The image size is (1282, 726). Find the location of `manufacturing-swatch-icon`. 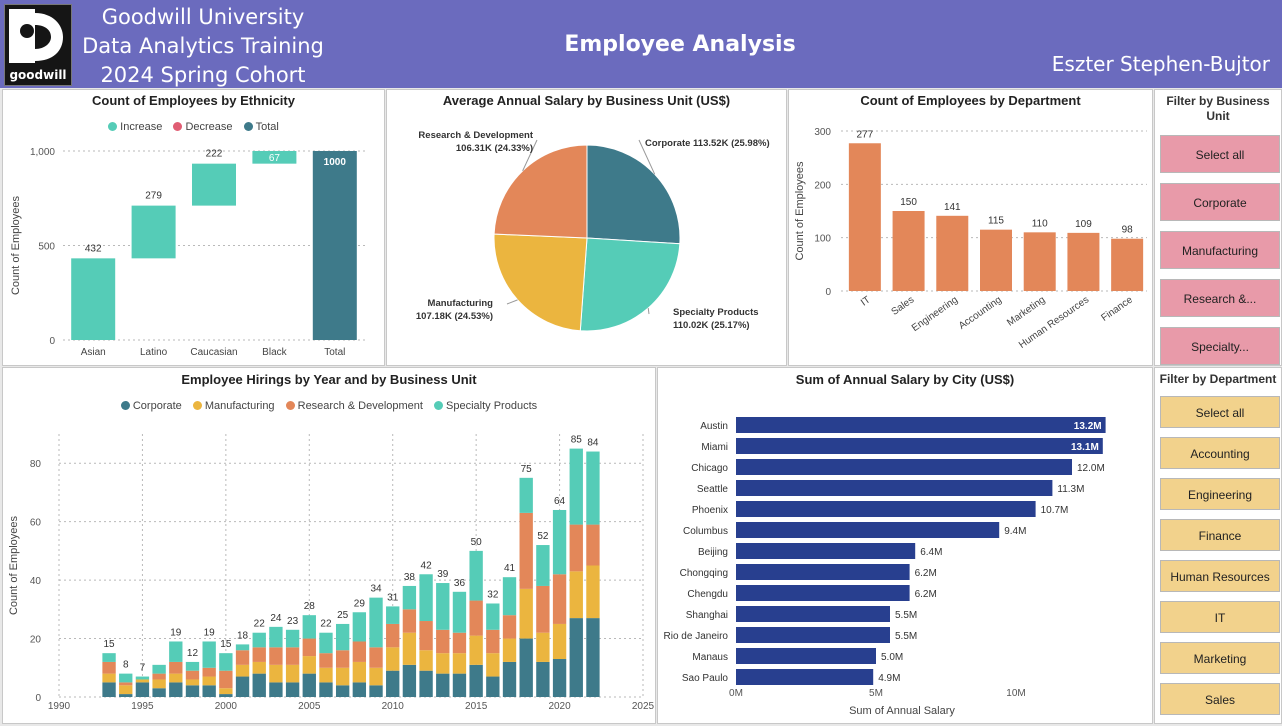

manufacturing-swatch-icon is located at coordinates (197, 405).